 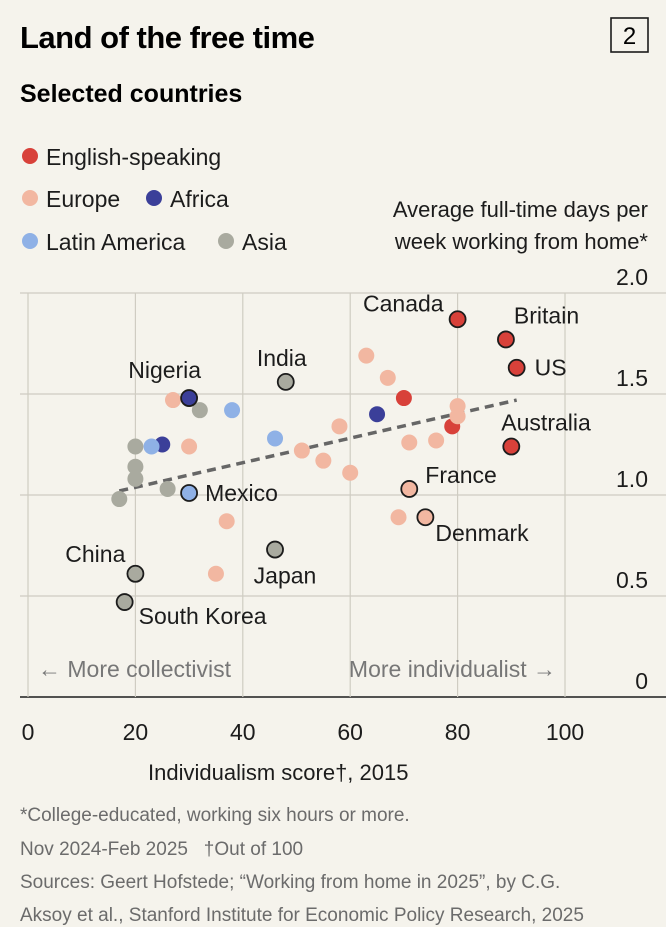 I want to click on chart-number-box, so click(x=629, y=35).